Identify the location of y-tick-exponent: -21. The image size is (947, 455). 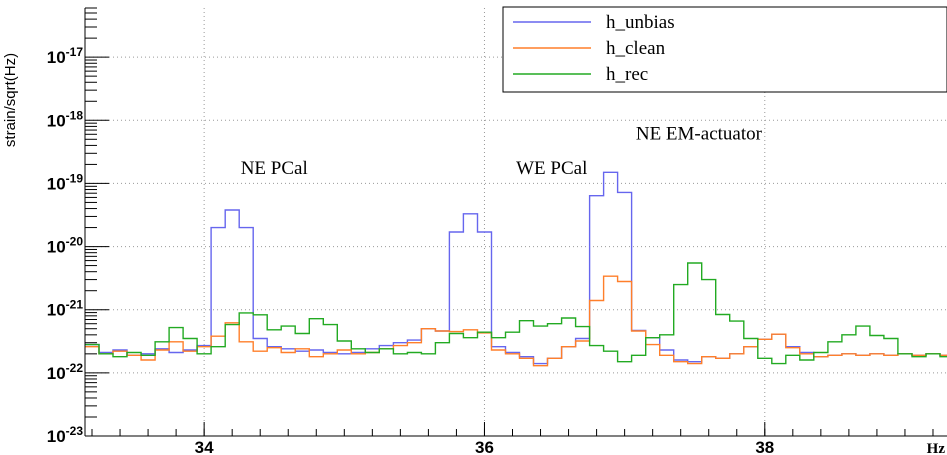
(75, 305).